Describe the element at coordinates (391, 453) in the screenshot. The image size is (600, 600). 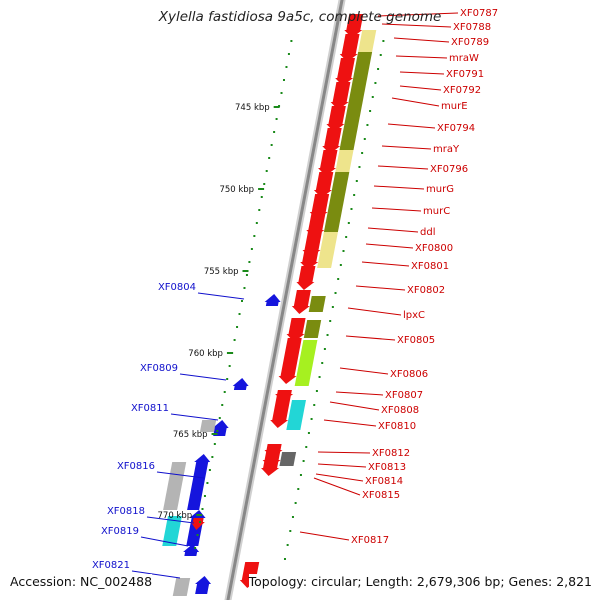
I see `forward-gene-label: XF0812` at that location.